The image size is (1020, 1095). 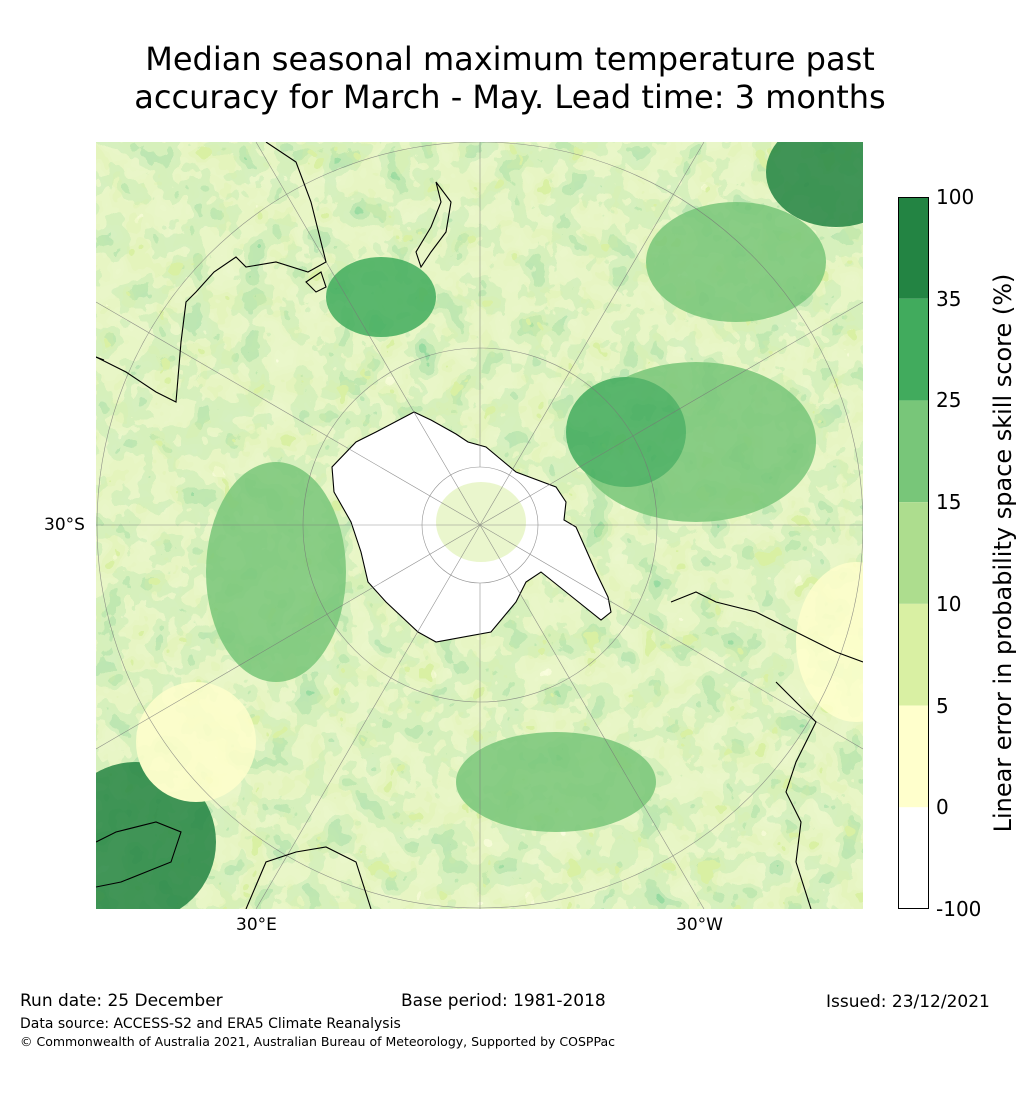 I want to click on colorbar-tick-label: 10, so click(x=949, y=603).